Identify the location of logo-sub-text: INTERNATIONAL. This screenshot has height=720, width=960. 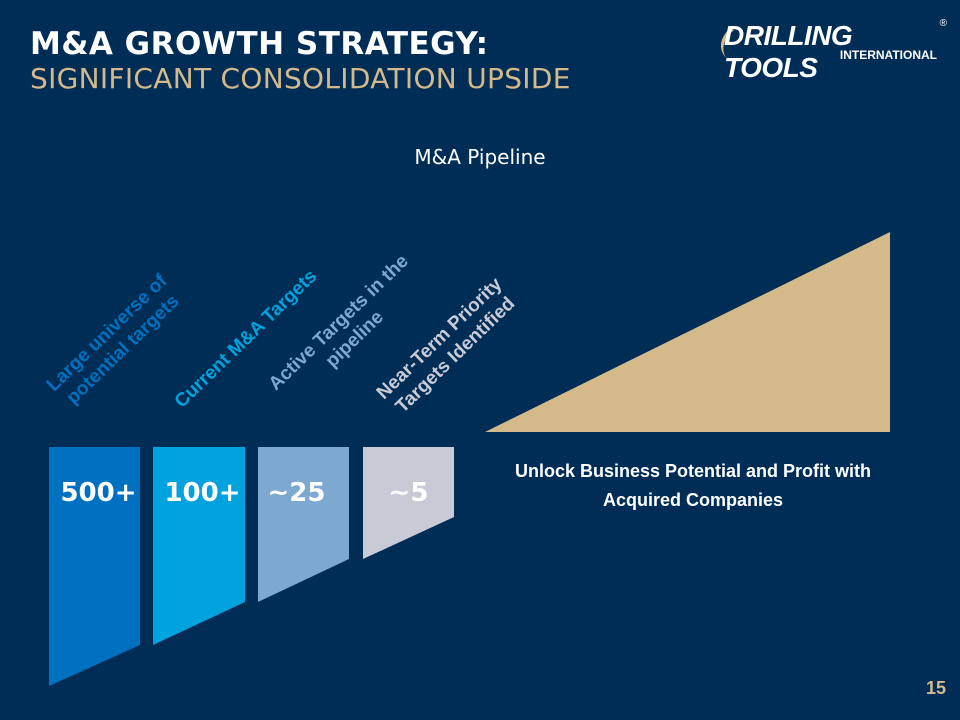
(888, 55).